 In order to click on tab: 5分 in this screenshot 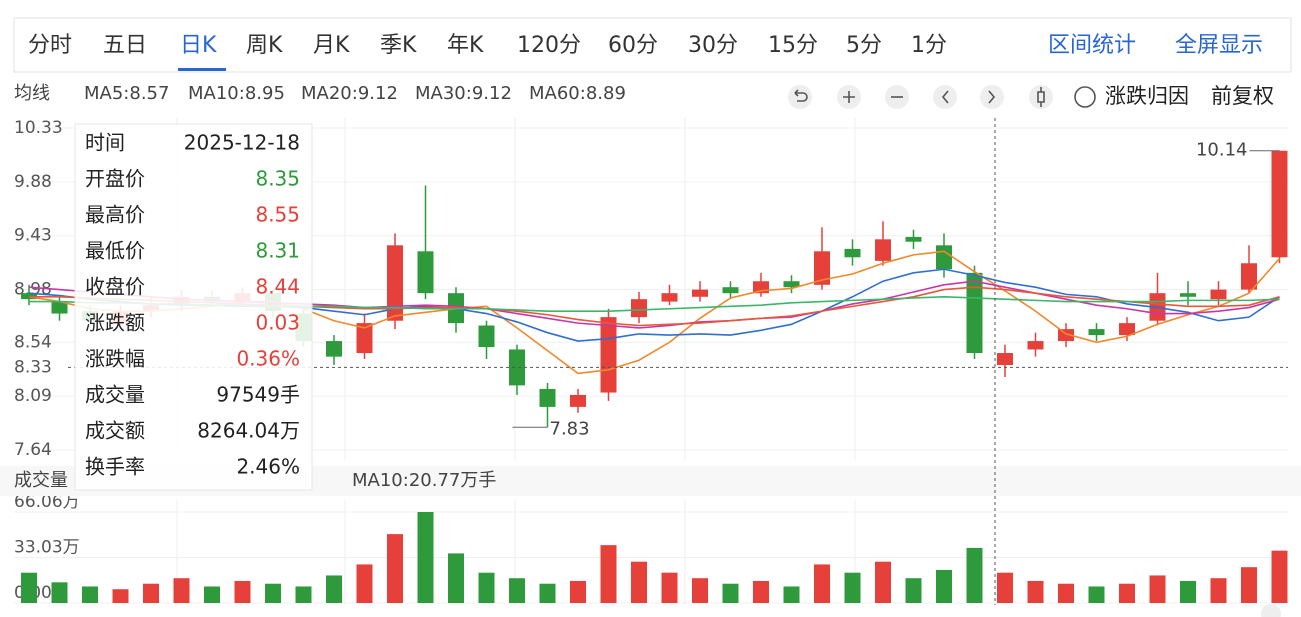, I will do `click(864, 45)`.